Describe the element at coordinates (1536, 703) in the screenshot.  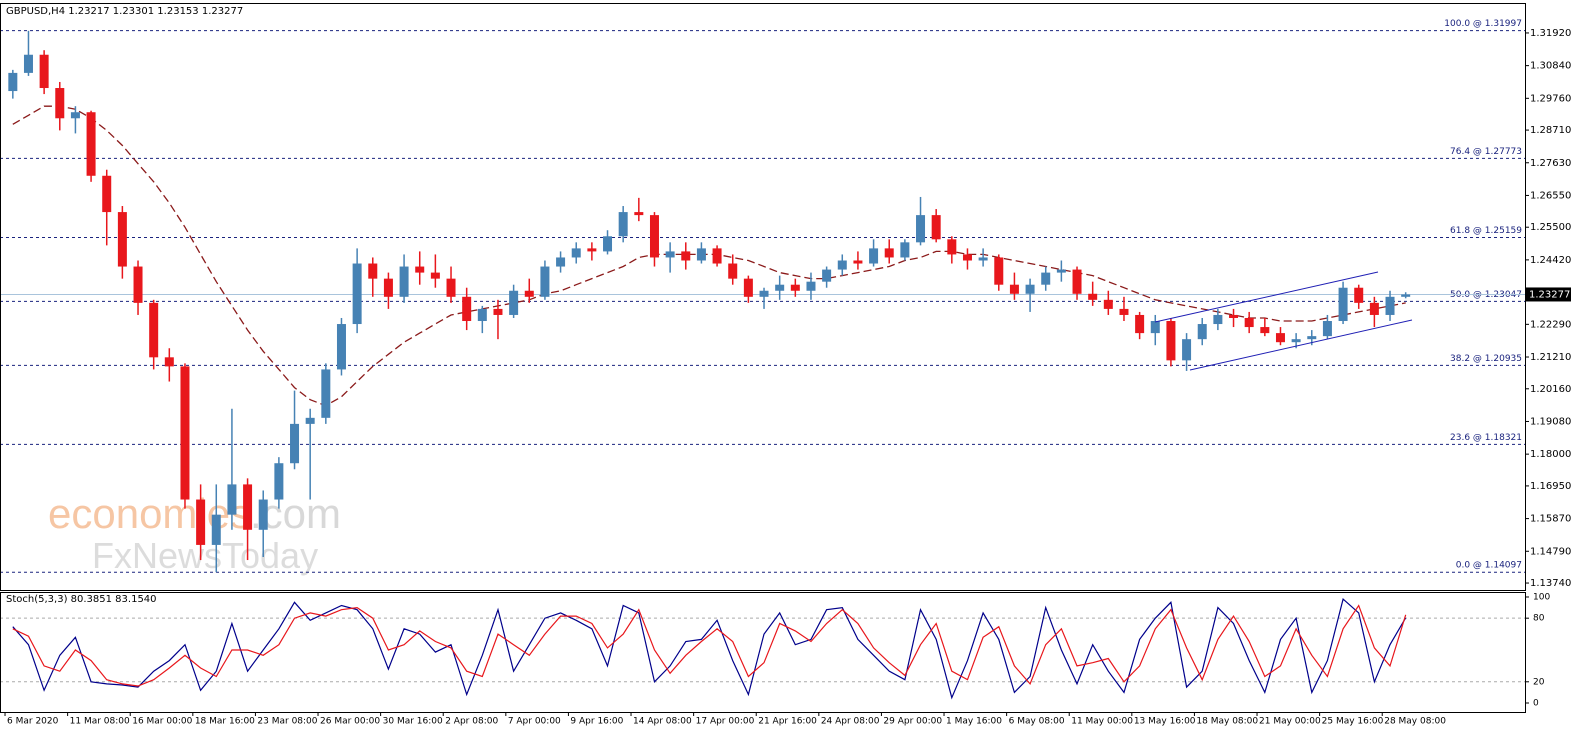
I see `y-tick-label: 0` at that location.